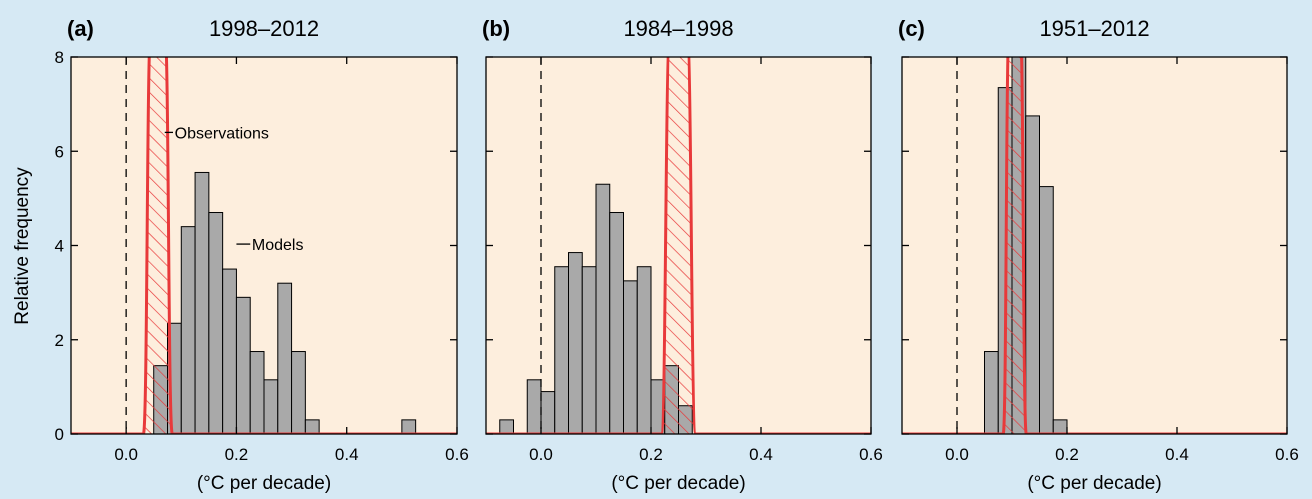 The height and width of the screenshot is (499, 1312). I want to click on panel-title: 1998–2012, so click(264, 28).